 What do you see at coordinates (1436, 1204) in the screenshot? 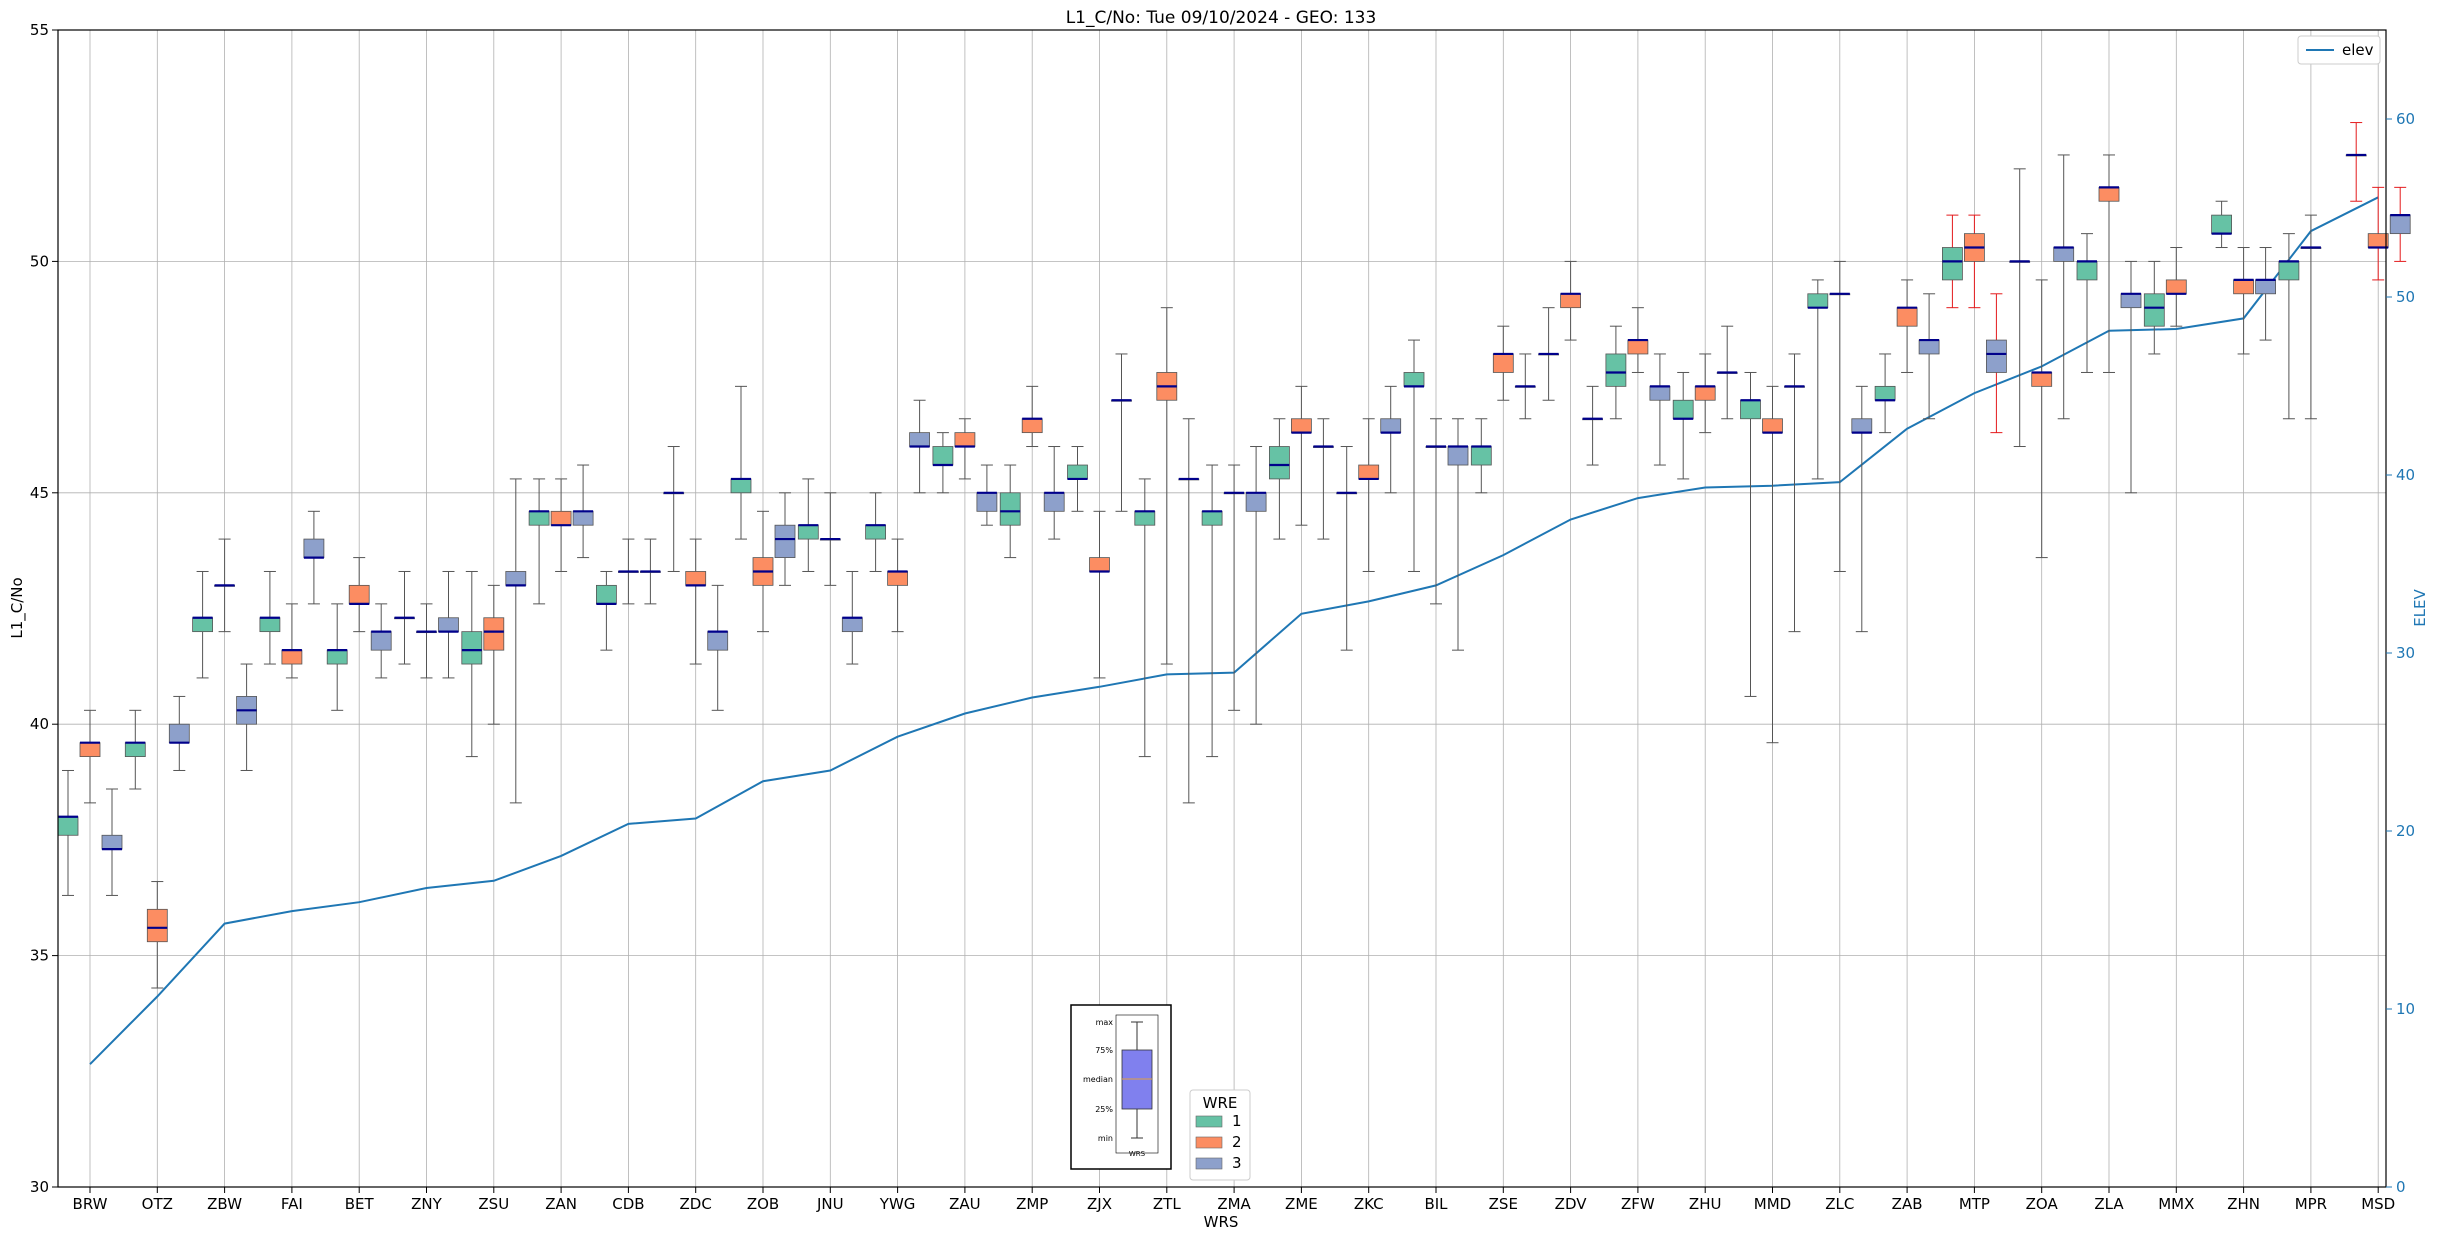
I see `x-tick-label: BIL` at bounding box center [1436, 1204].